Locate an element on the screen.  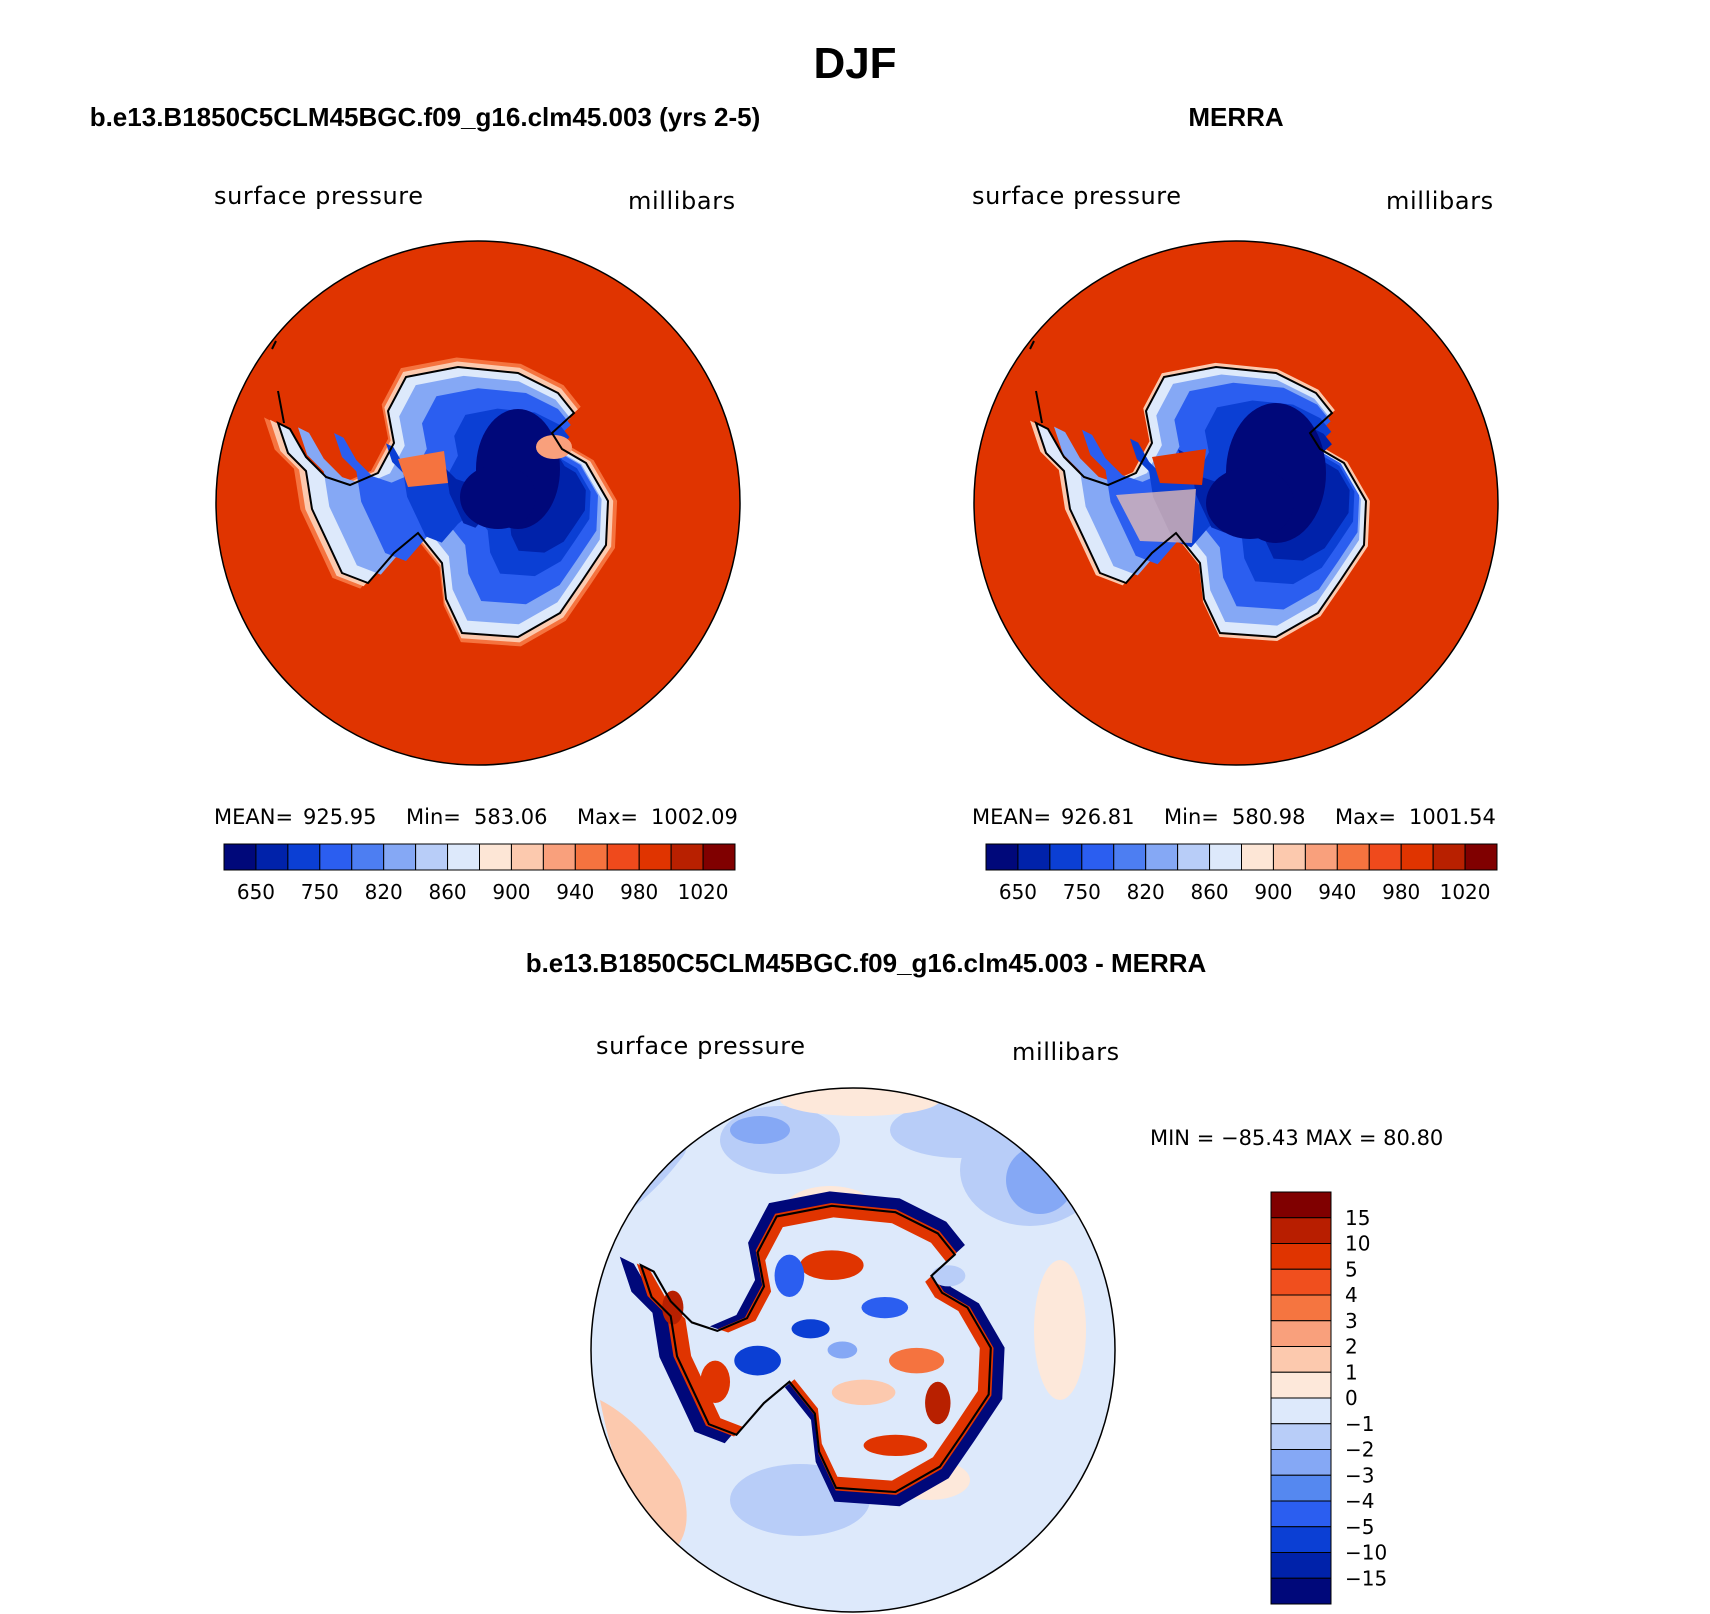
panel-model-colorbar: 650 750 820 860 900 940 980 1020 is located at coordinates (479, 873).